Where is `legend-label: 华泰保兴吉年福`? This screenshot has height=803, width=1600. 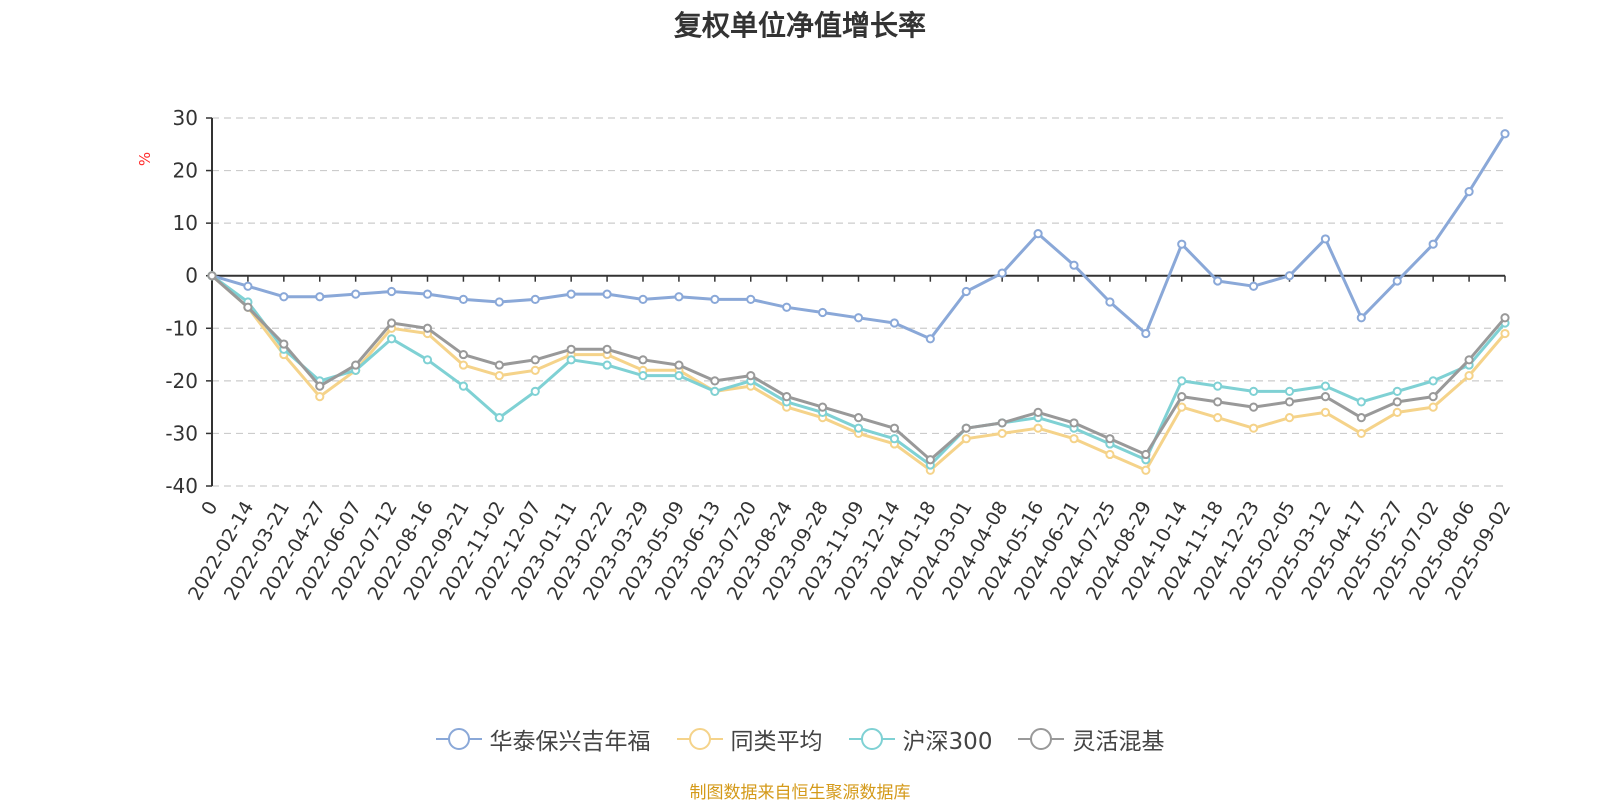 legend-label: 华泰保兴吉年福 is located at coordinates (570, 742).